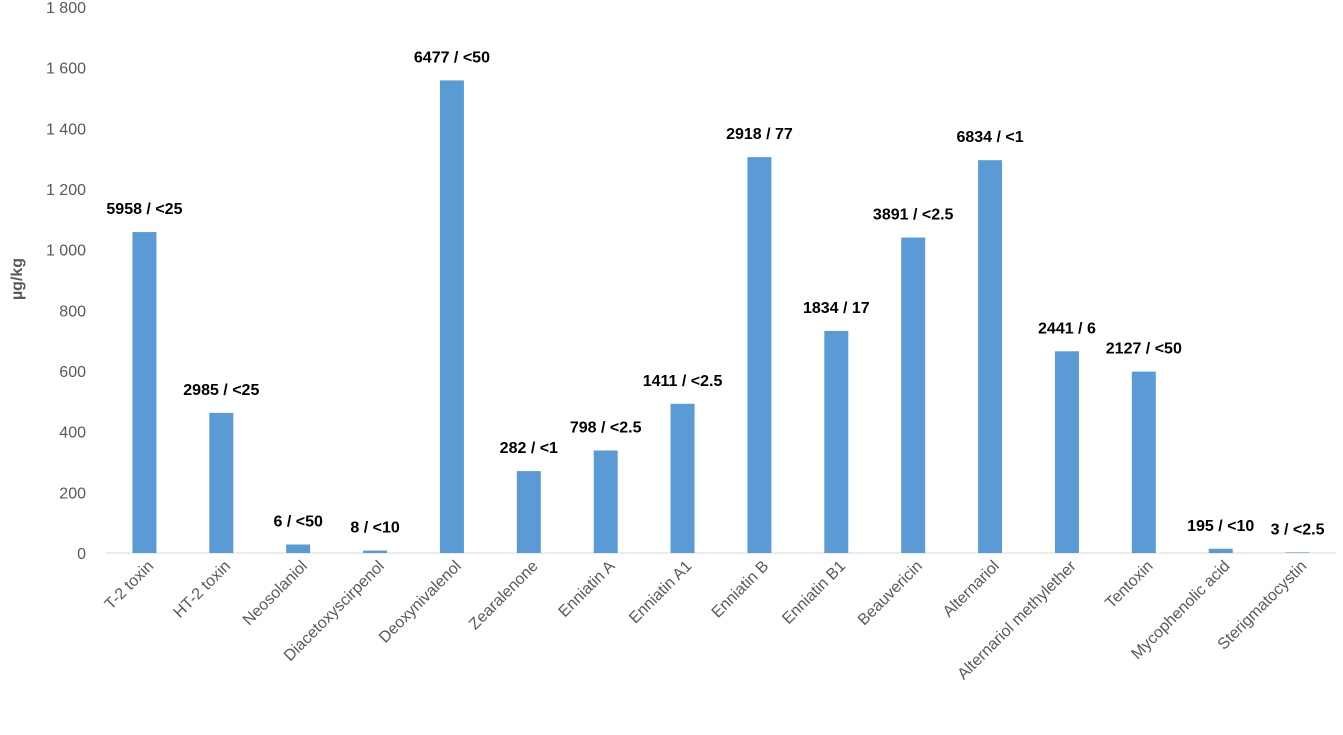 This screenshot has width=1343, height=735. I want to click on data-label: 195 / <10, so click(1220, 526).